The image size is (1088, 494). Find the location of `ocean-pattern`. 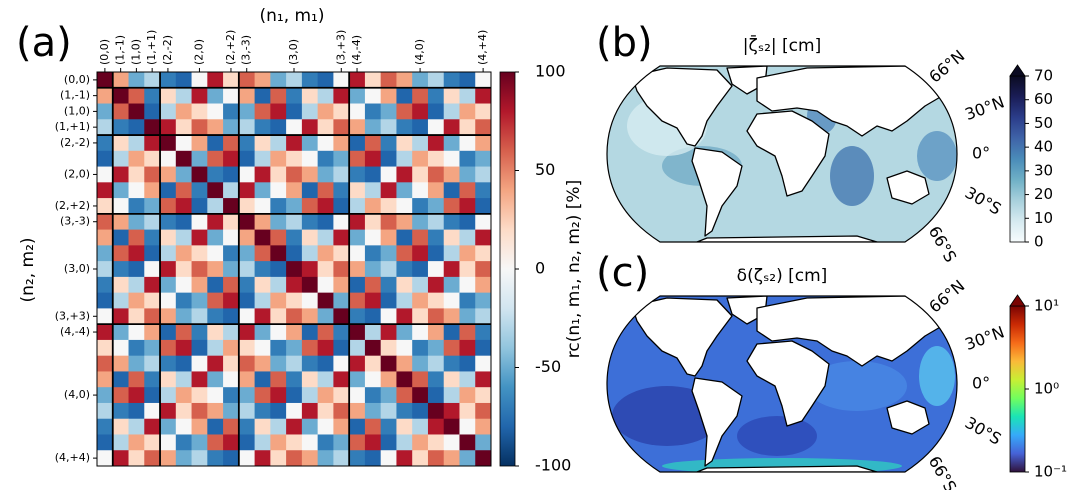

ocean-pattern is located at coordinates (777, 436).